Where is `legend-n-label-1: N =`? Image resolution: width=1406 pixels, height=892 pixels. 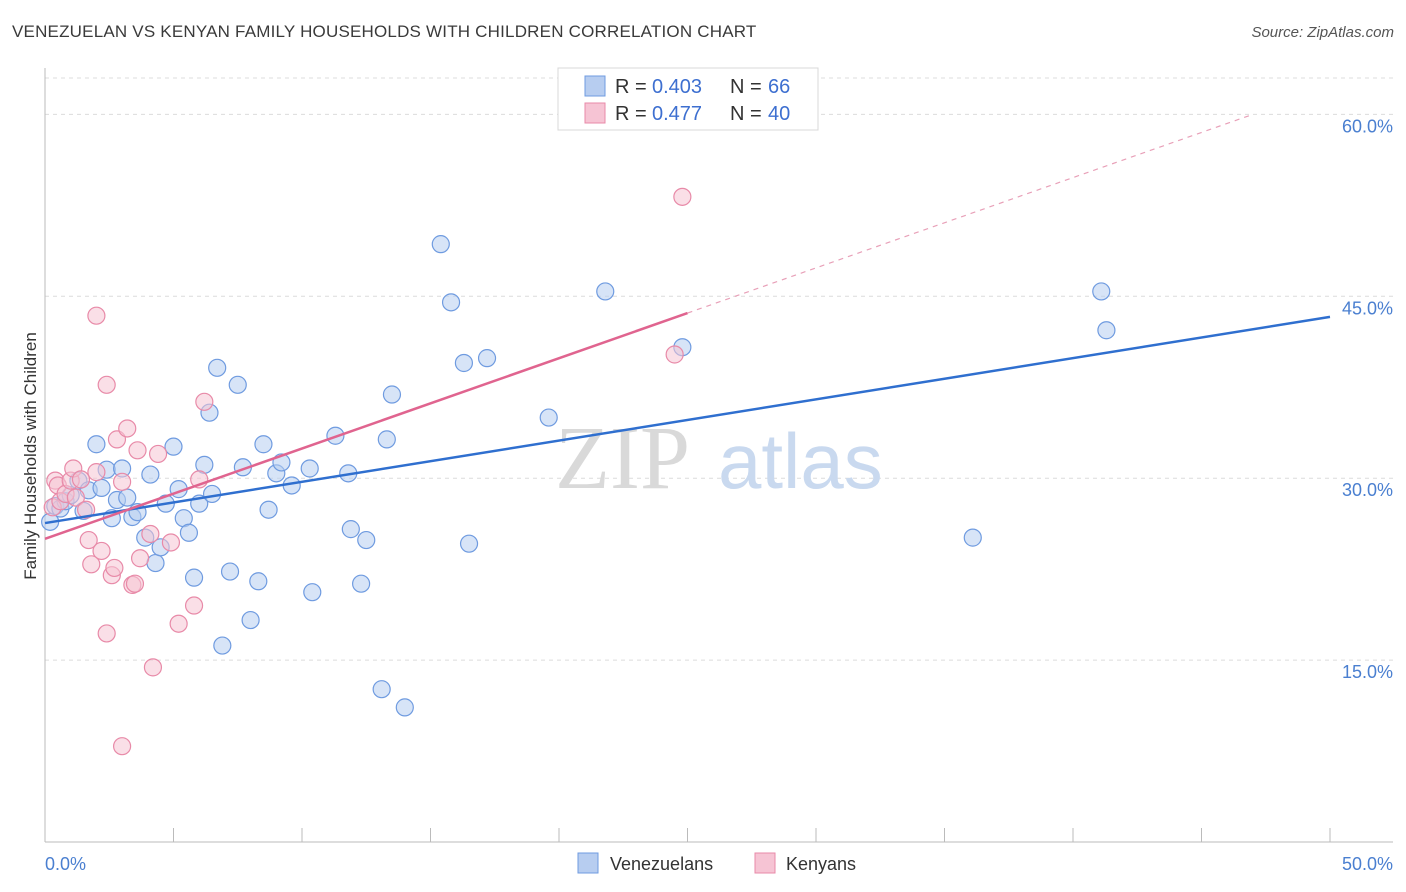 legend-n-label-1: N = is located at coordinates (746, 114).